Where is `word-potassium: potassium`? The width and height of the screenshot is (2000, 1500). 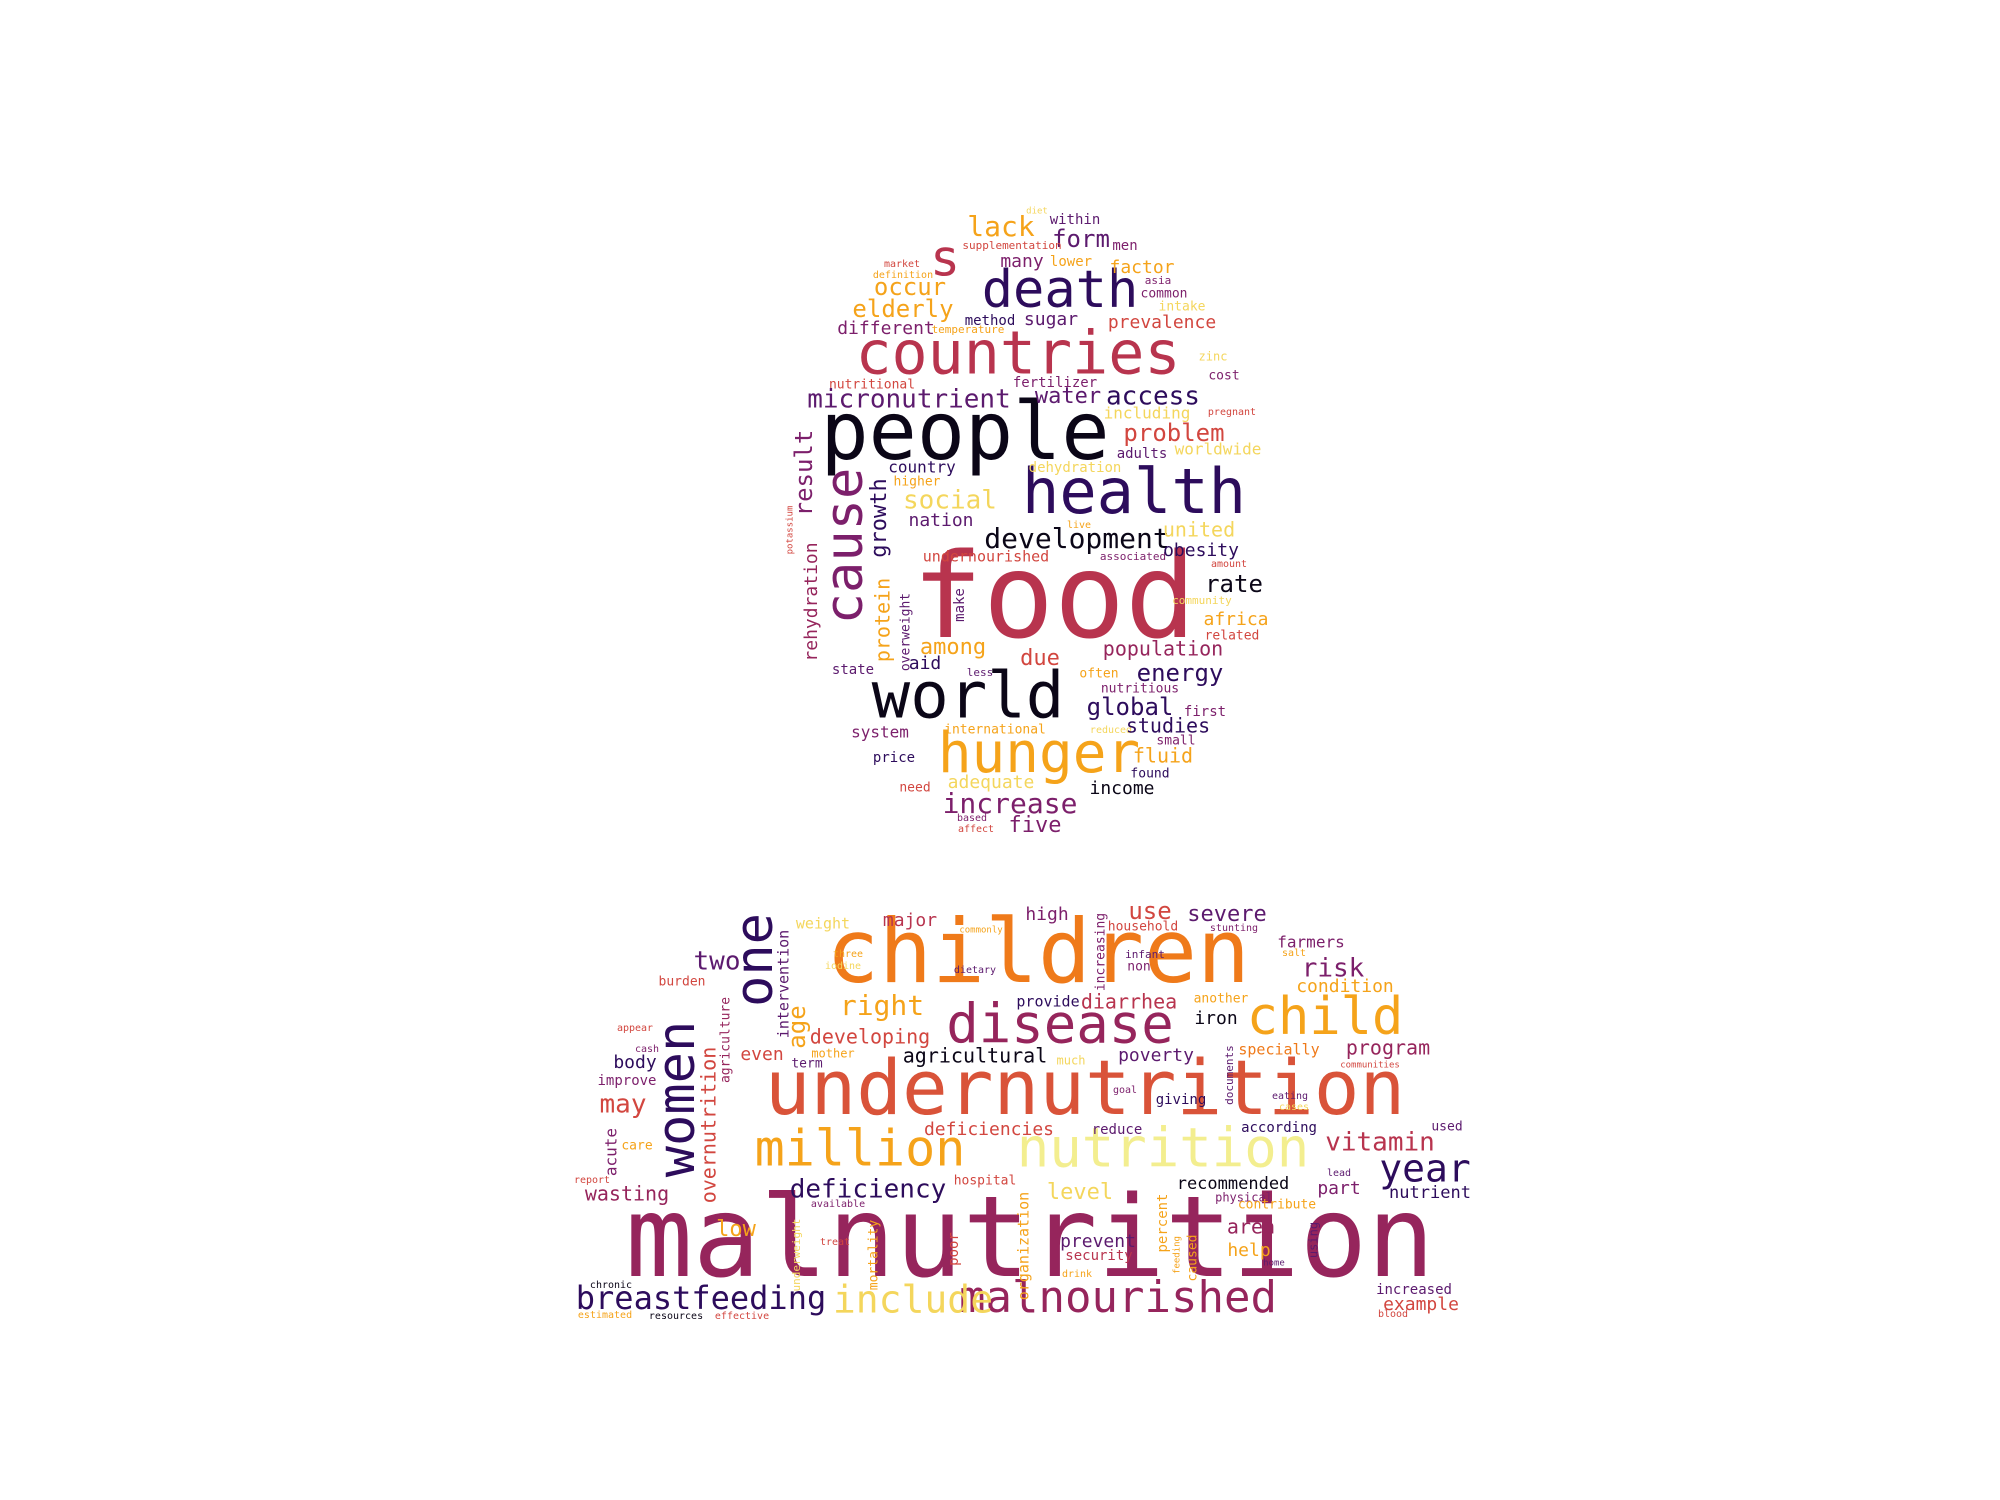
word-potassium: potassium is located at coordinates (791, 530).